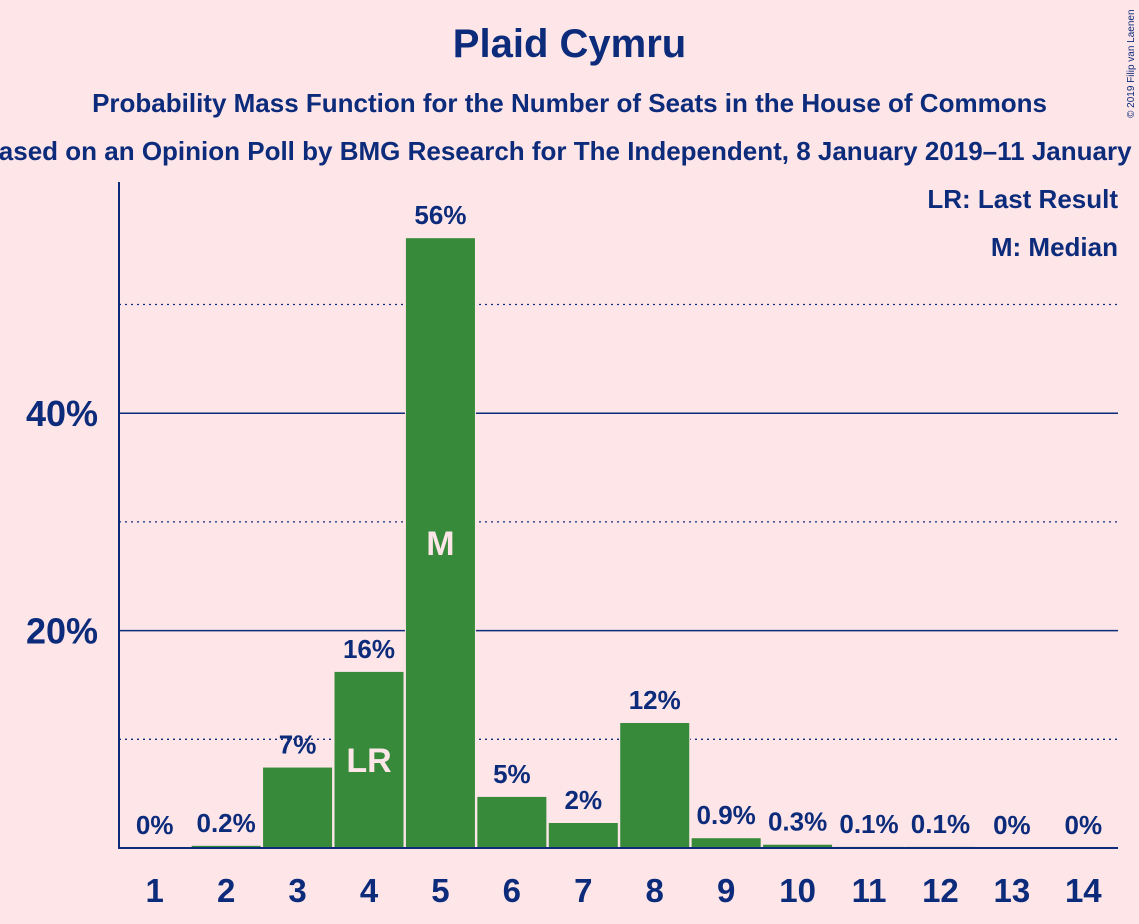 Image resolution: width=1139 pixels, height=924 pixels. I want to click on y-tick-label: 20%, so click(62, 631).